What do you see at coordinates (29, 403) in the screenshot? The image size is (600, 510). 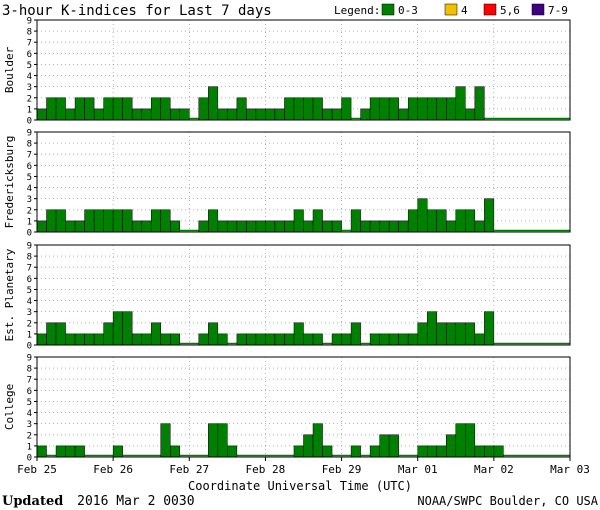 I see `y-tick-label: 5` at bounding box center [29, 403].